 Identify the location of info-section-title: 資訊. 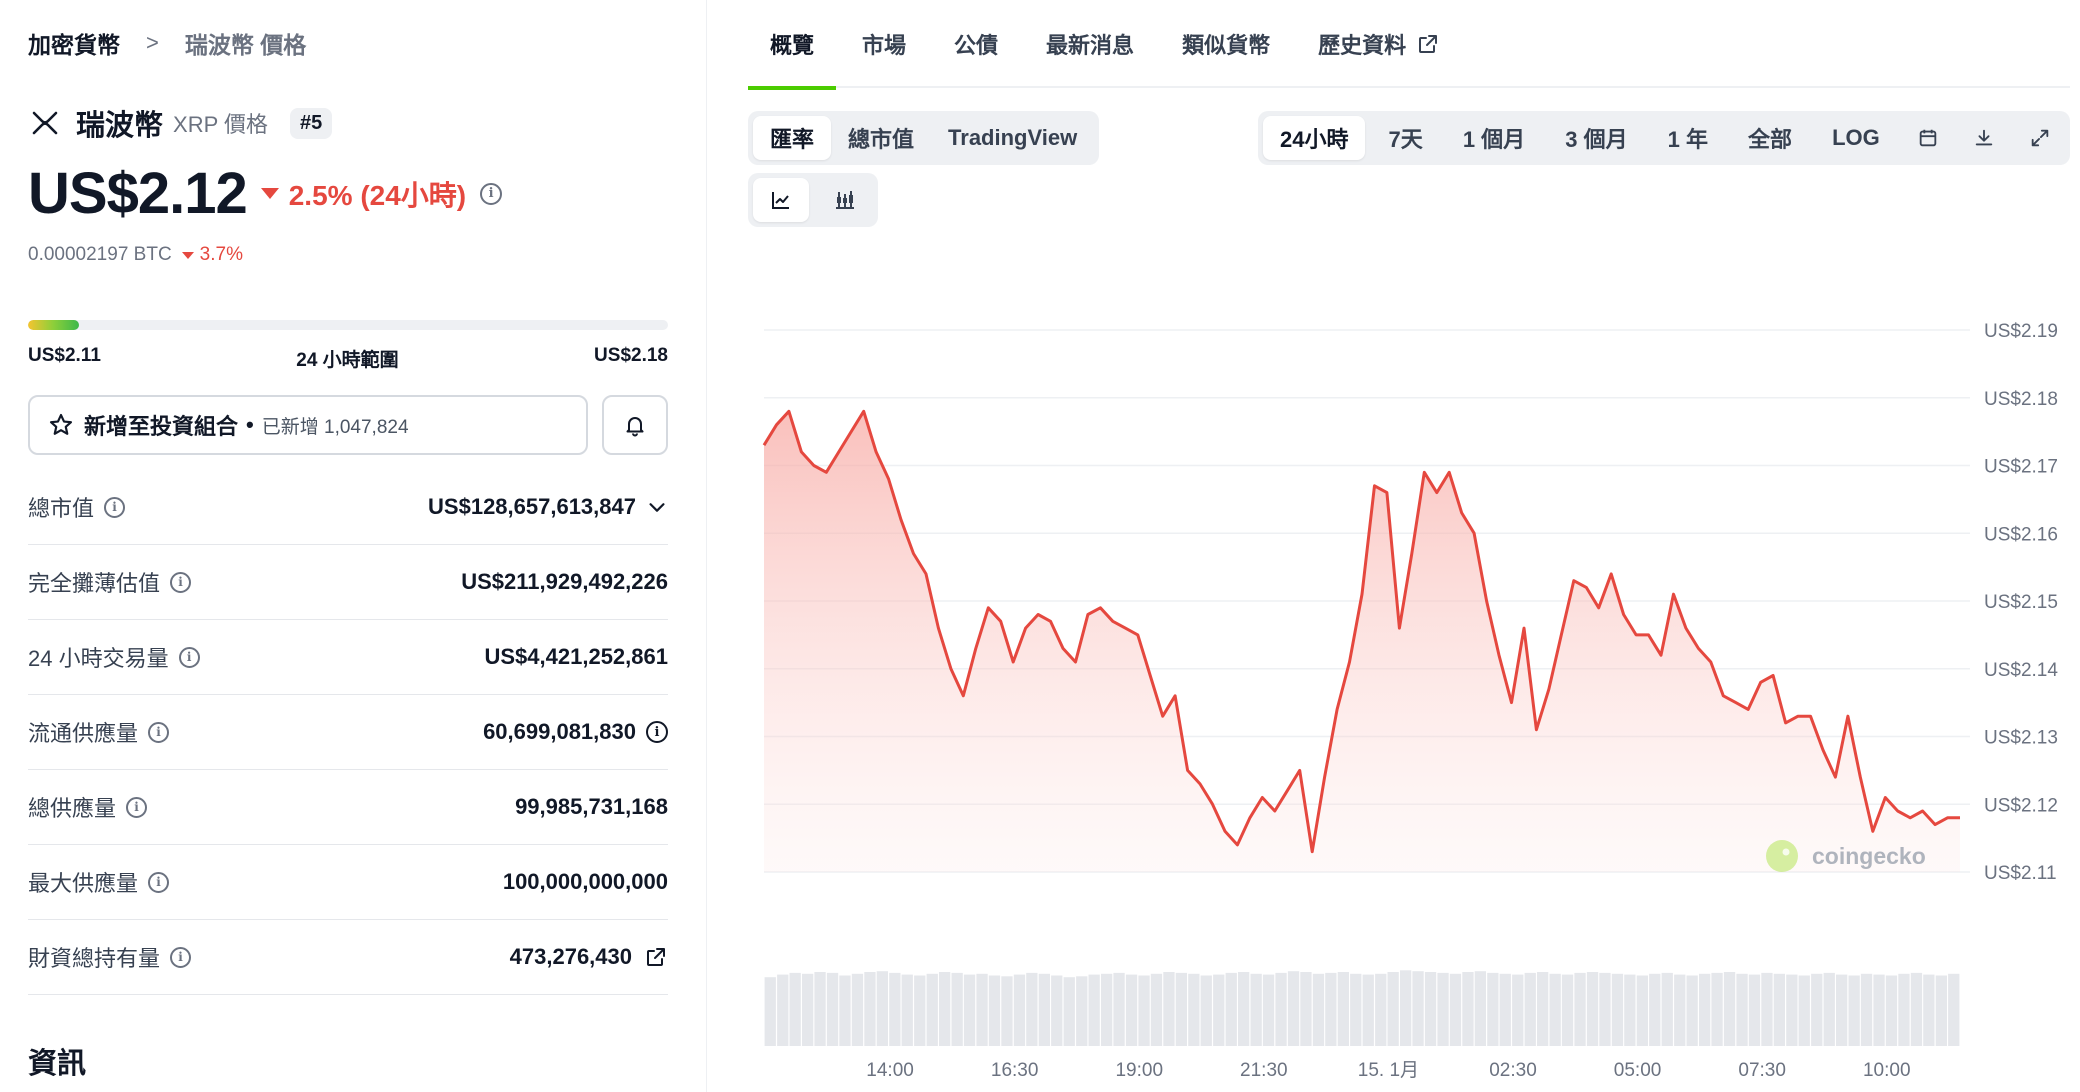
(57, 1064).